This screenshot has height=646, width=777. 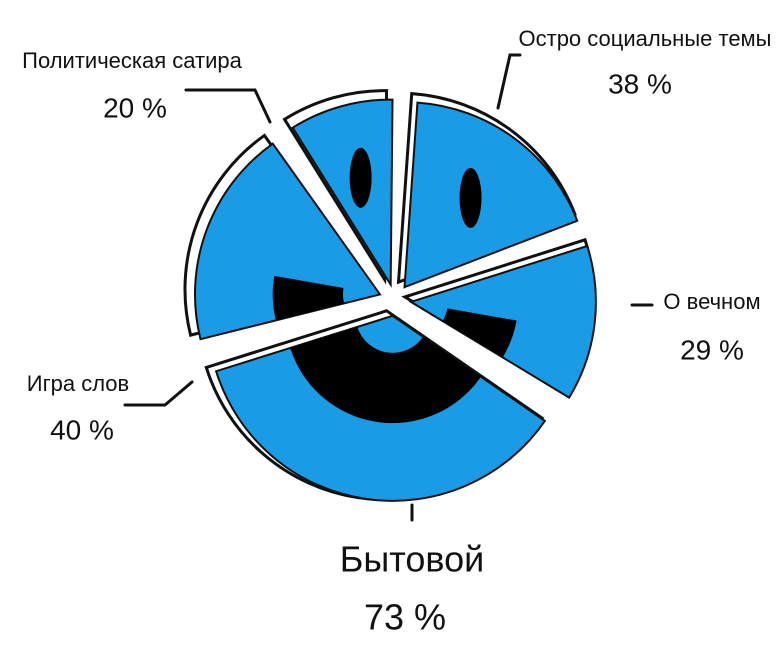 I want to click on value-label: 40 %, so click(x=82, y=429).